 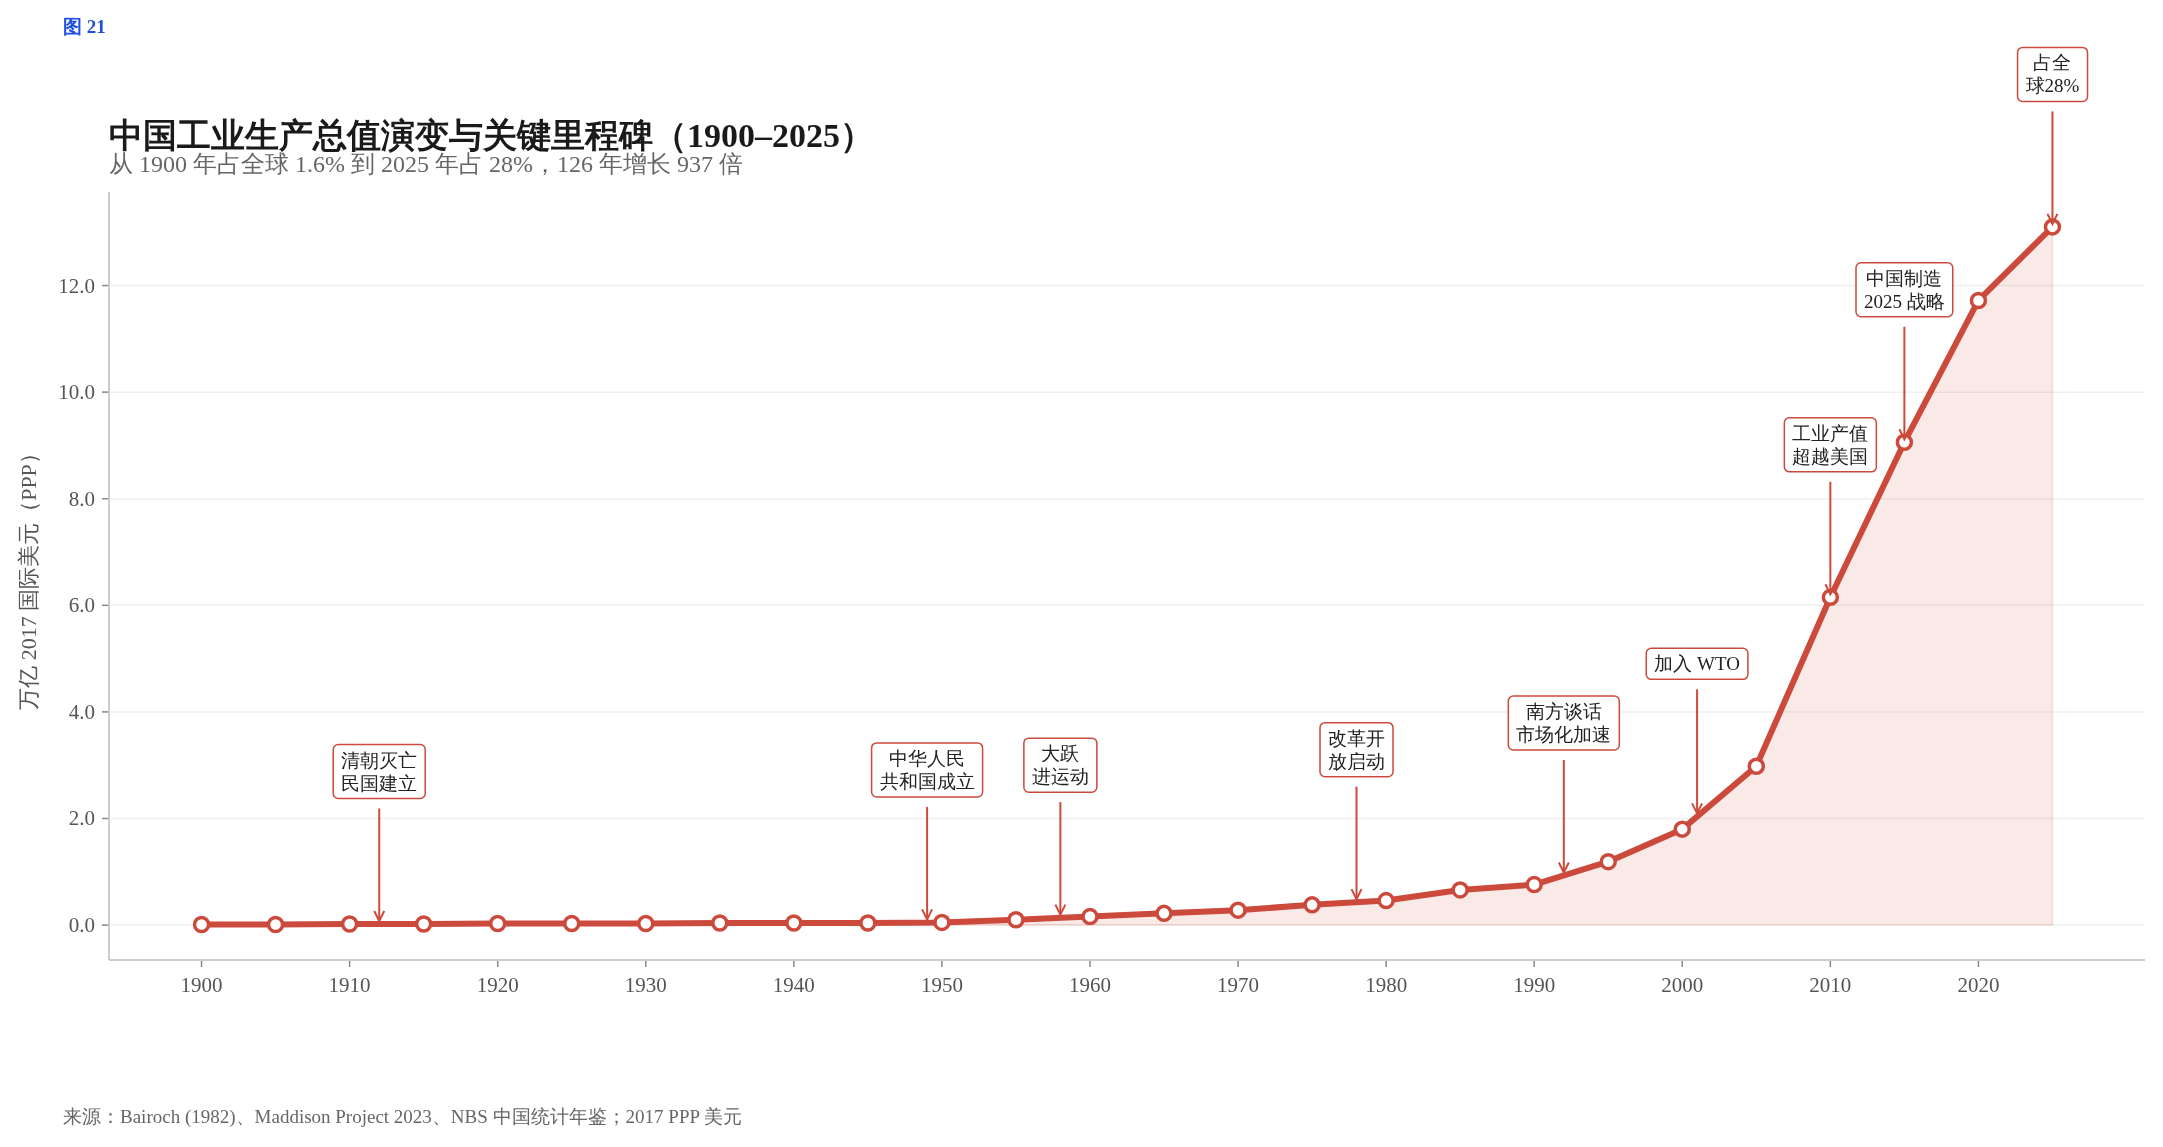 I want to click on x-tick-label: 1940, so click(x=793, y=985).